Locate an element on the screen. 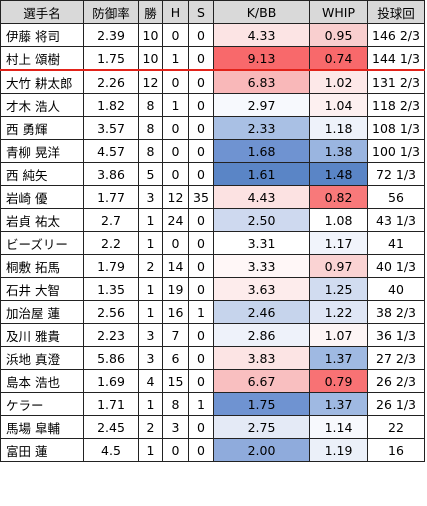 The width and height of the screenshot is (427, 506). cell-era: 1.79 is located at coordinates (111, 266).